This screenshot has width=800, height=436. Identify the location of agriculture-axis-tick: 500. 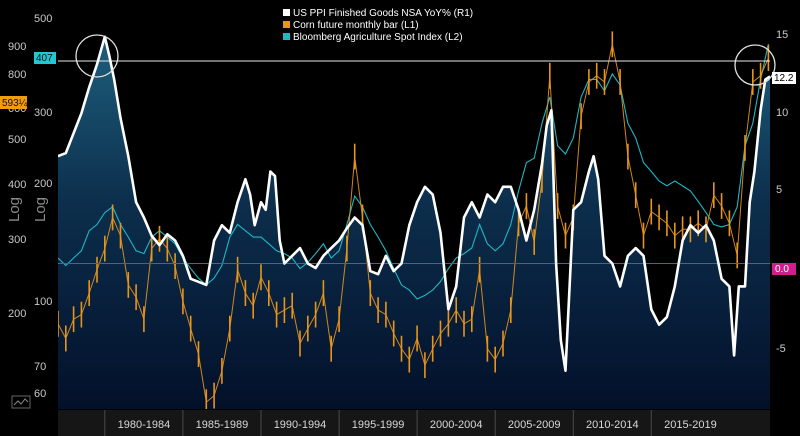
(43, 19).